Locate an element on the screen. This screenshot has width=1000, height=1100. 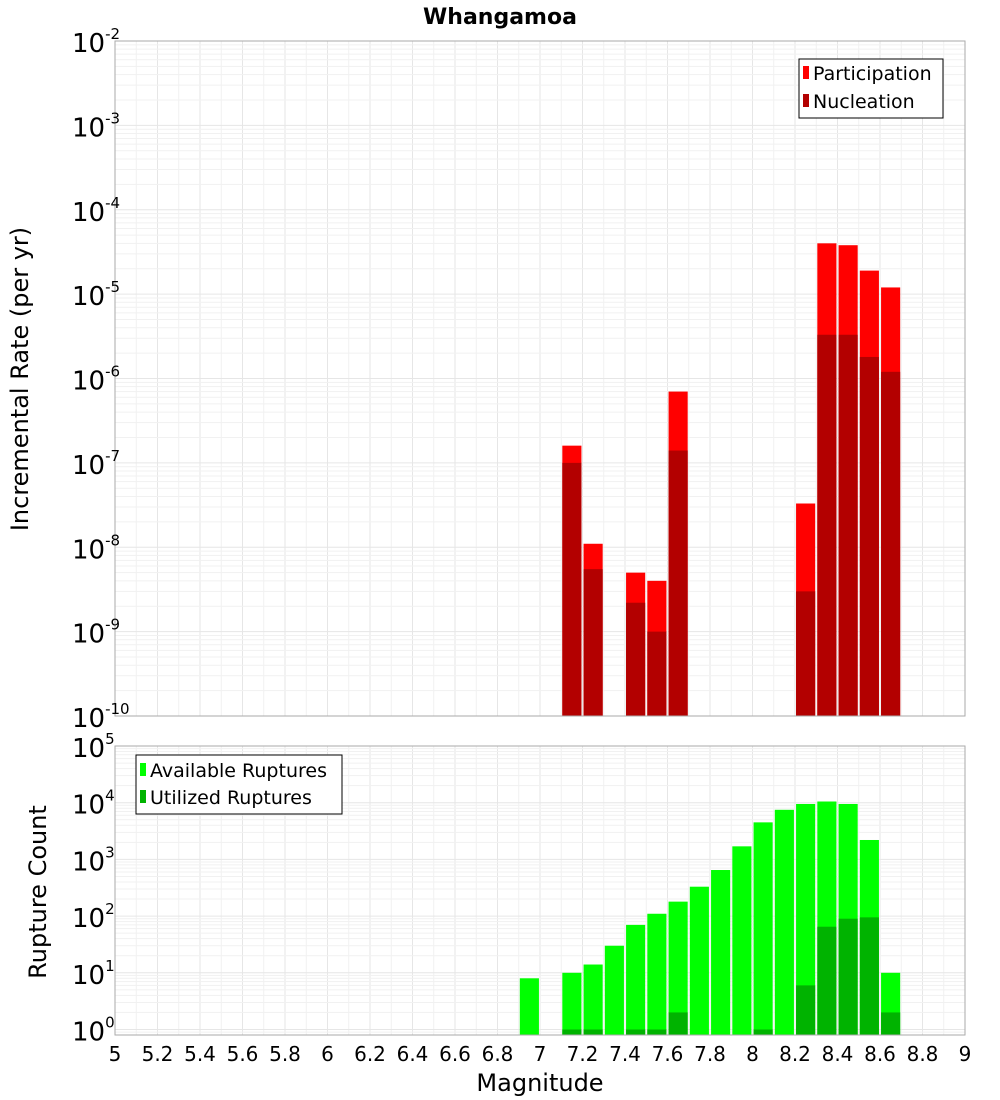
y-tick-label: 10⁻⁷ is located at coordinates (96, 464).